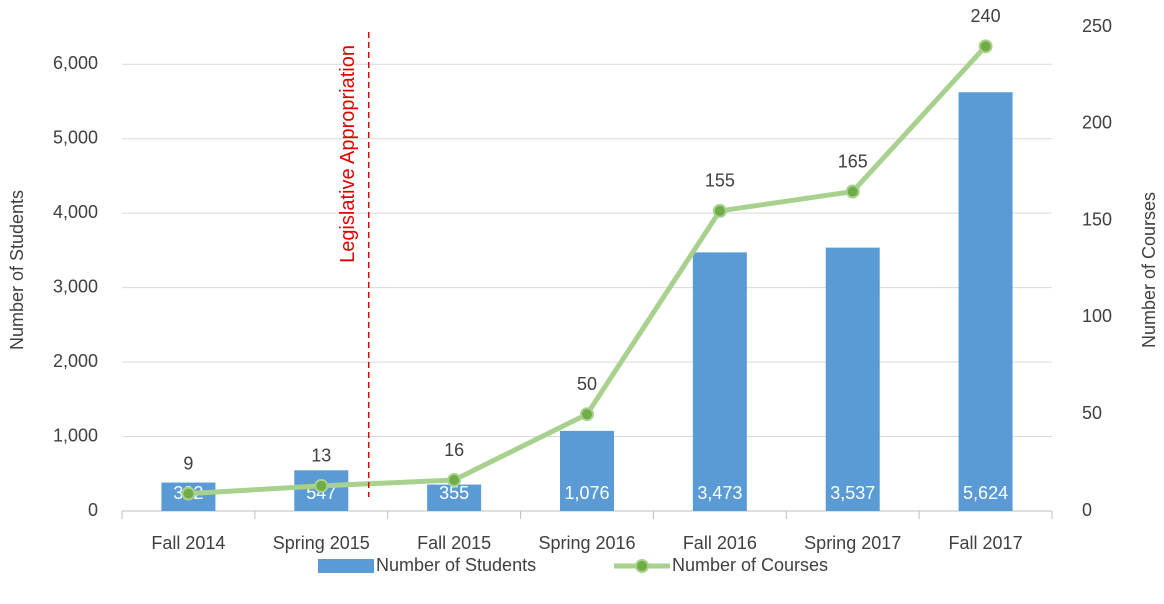 This screenshot has width=1164, height=604. What do you see at coordinates (1097, 316) in the screenshot?
I see `y2-tick-label: 100` at bounding box center [1097, 316].